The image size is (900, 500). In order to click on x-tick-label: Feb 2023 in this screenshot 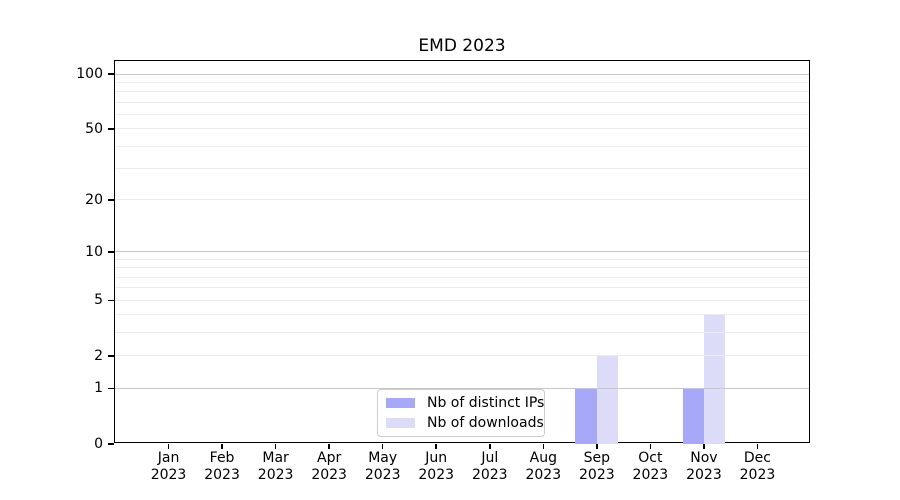, I will do `click(222, 466)`.